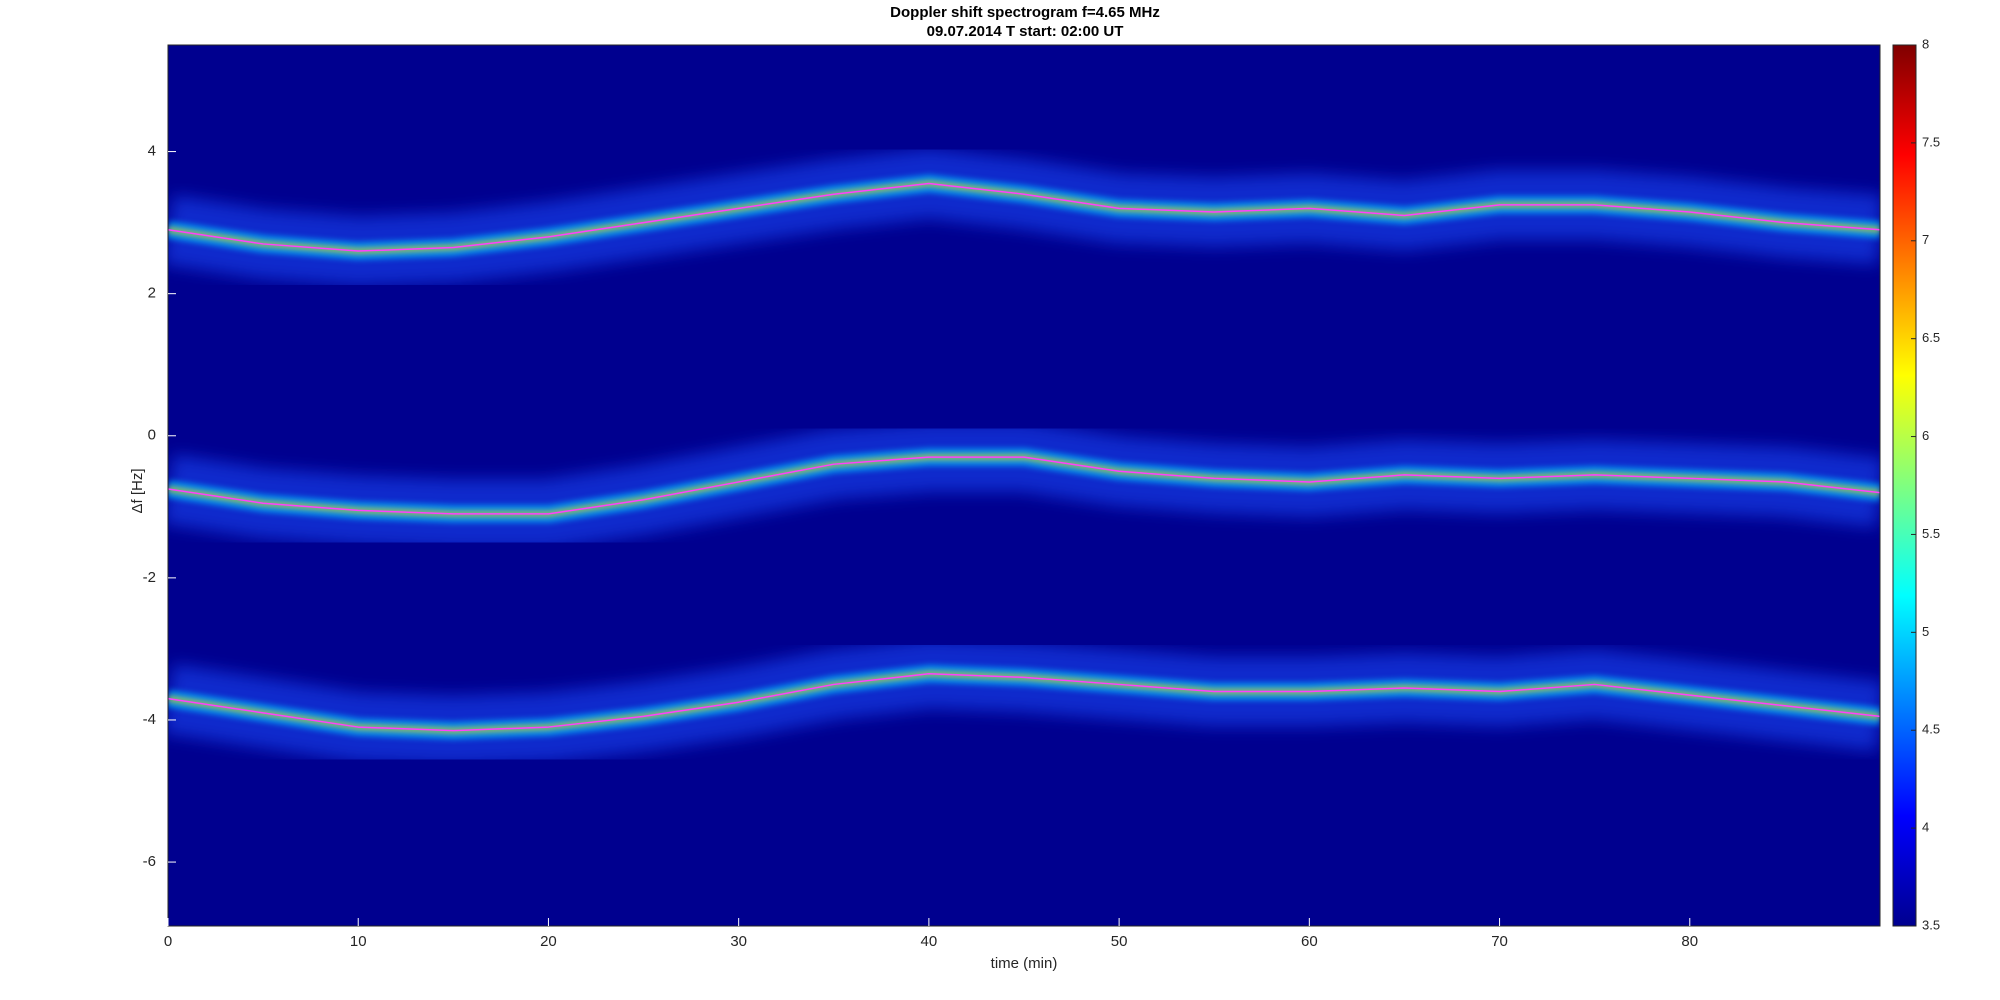 This screenshot has height=1000, width=2000. Describe the element at coordinates (1931, 924) in the screenshot. I see `colorbar-tick-label: 3.5` at that location.